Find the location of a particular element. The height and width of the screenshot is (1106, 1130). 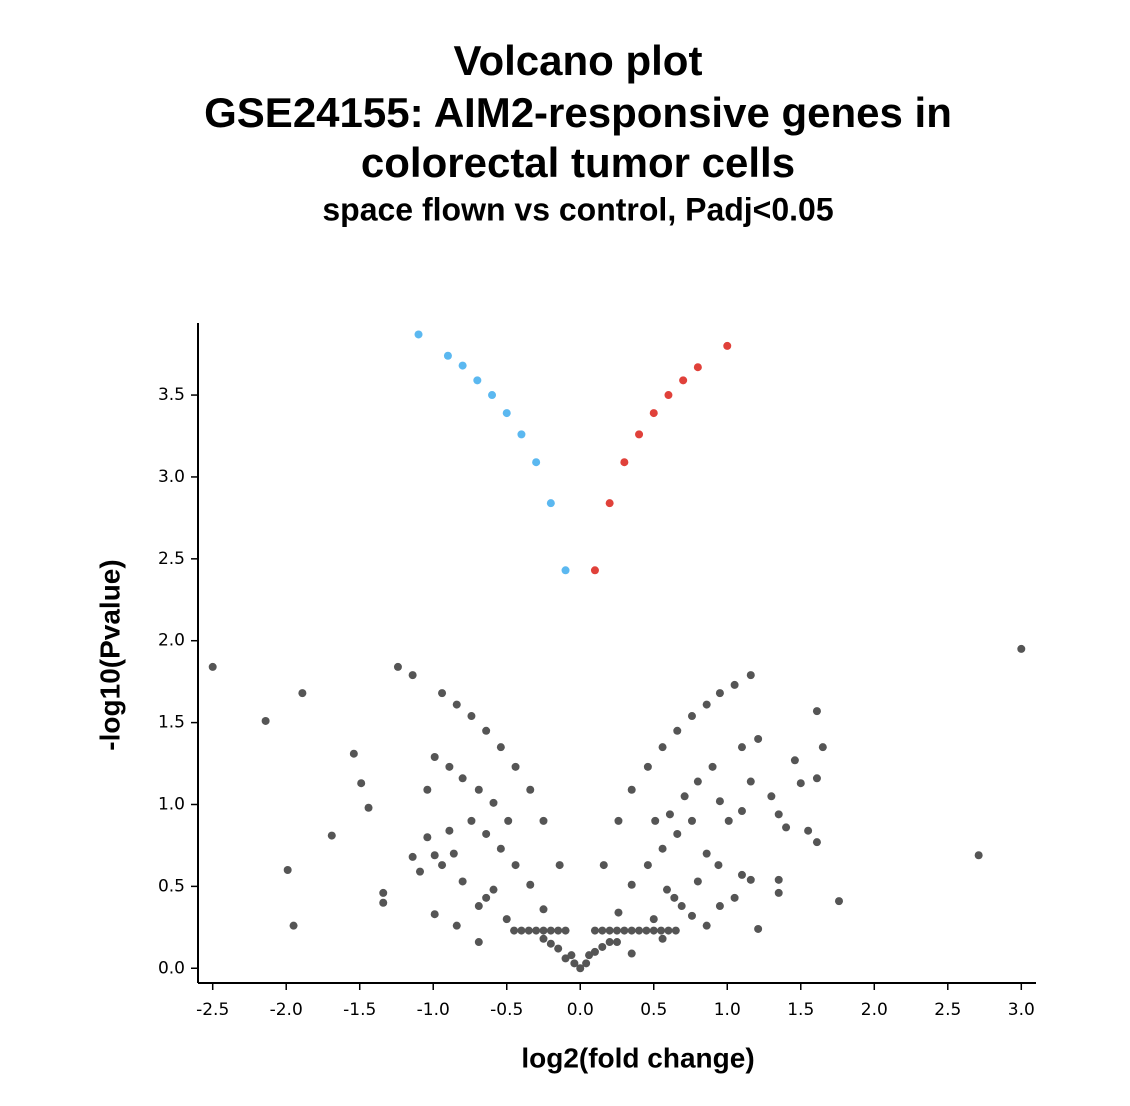

y-axis-label: -log10(Pvalue) is located at coordinates (109, 654).